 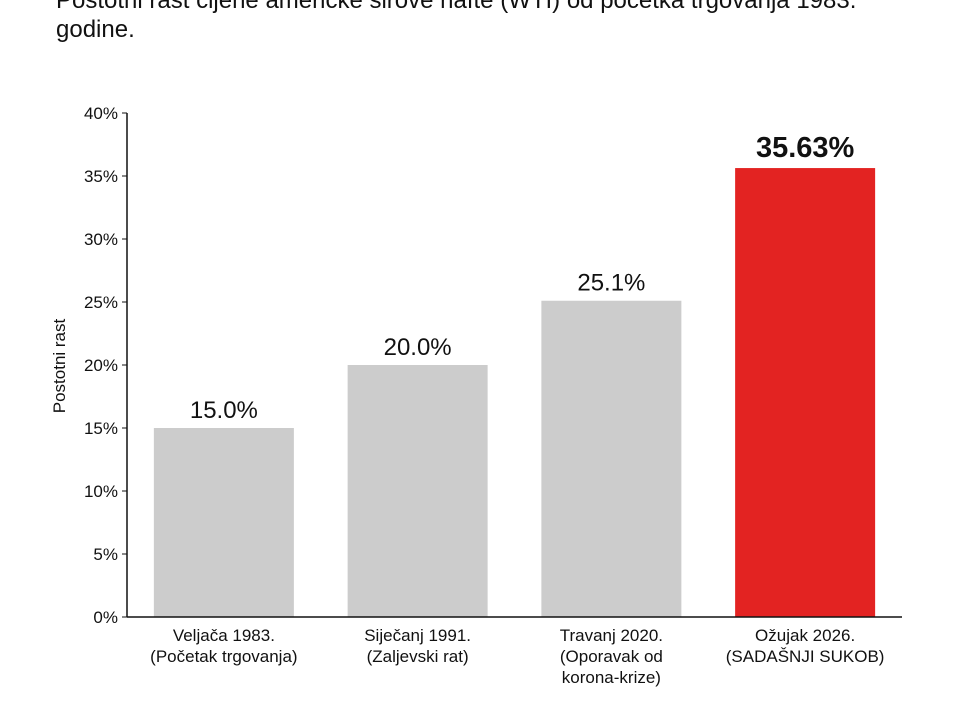 What do you see at coordinates (59, 365) in the screenshot?
I see `y-axis-label: Postotni rast` at bounding box center [59, 365].